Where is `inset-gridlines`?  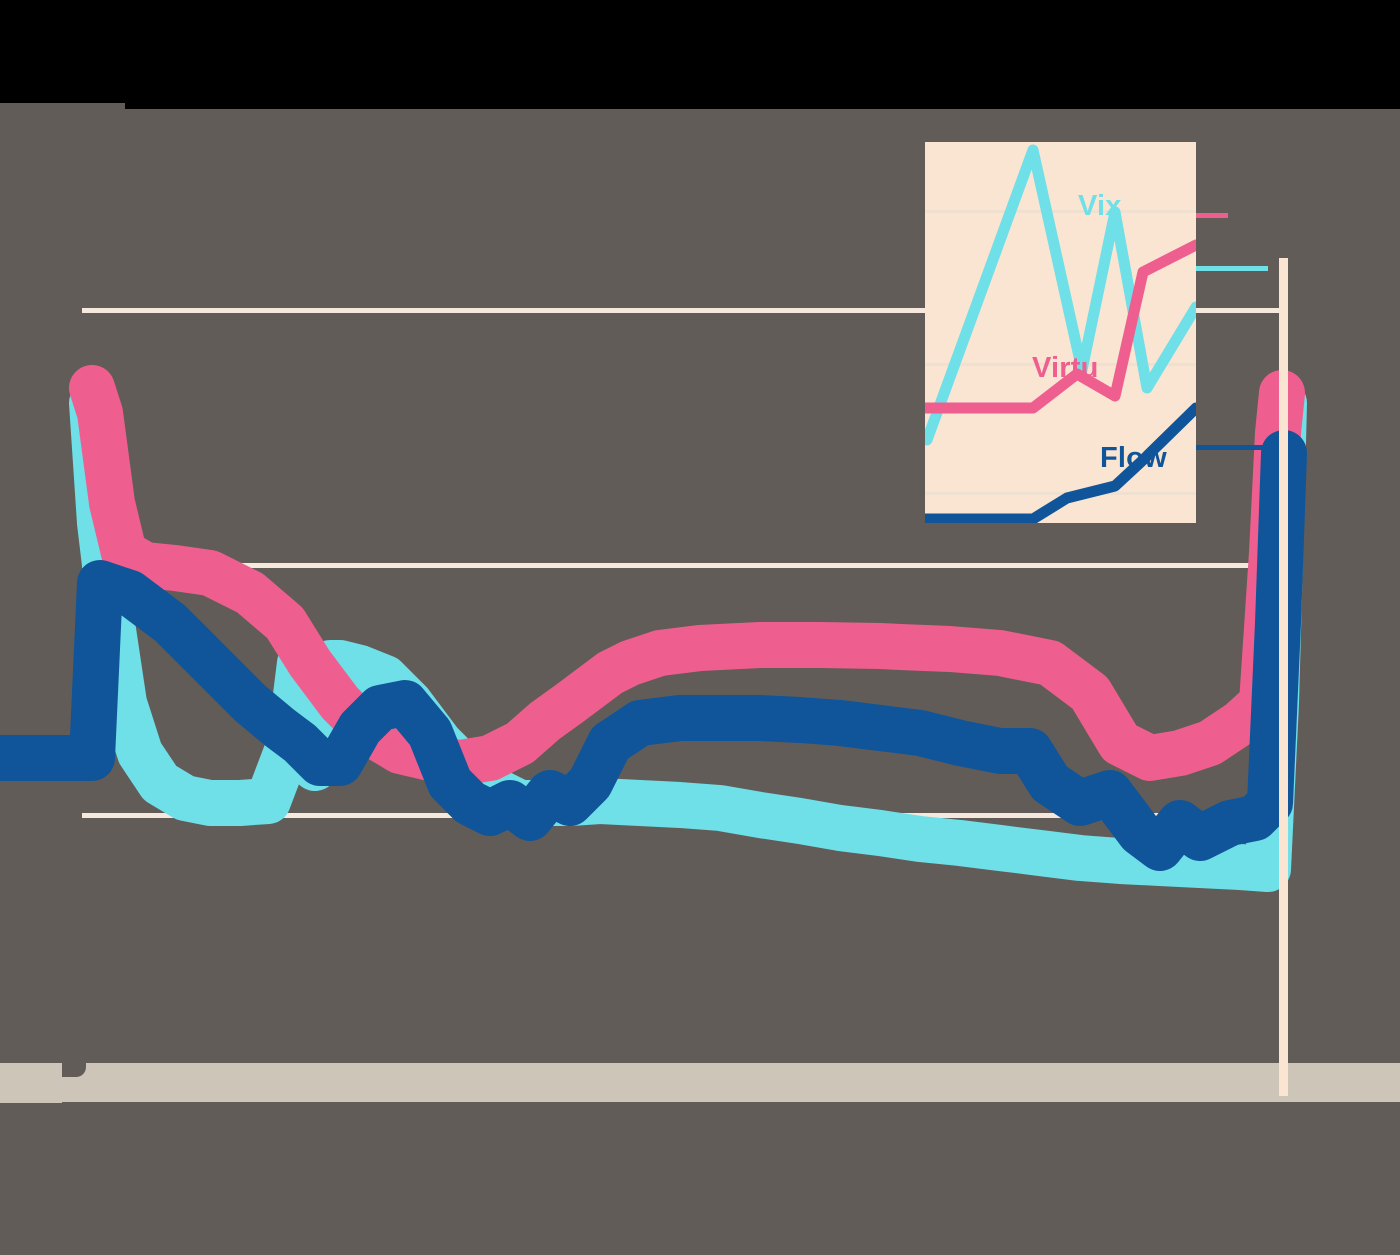
inset-gridlines is located at coordinates (1060, 352).